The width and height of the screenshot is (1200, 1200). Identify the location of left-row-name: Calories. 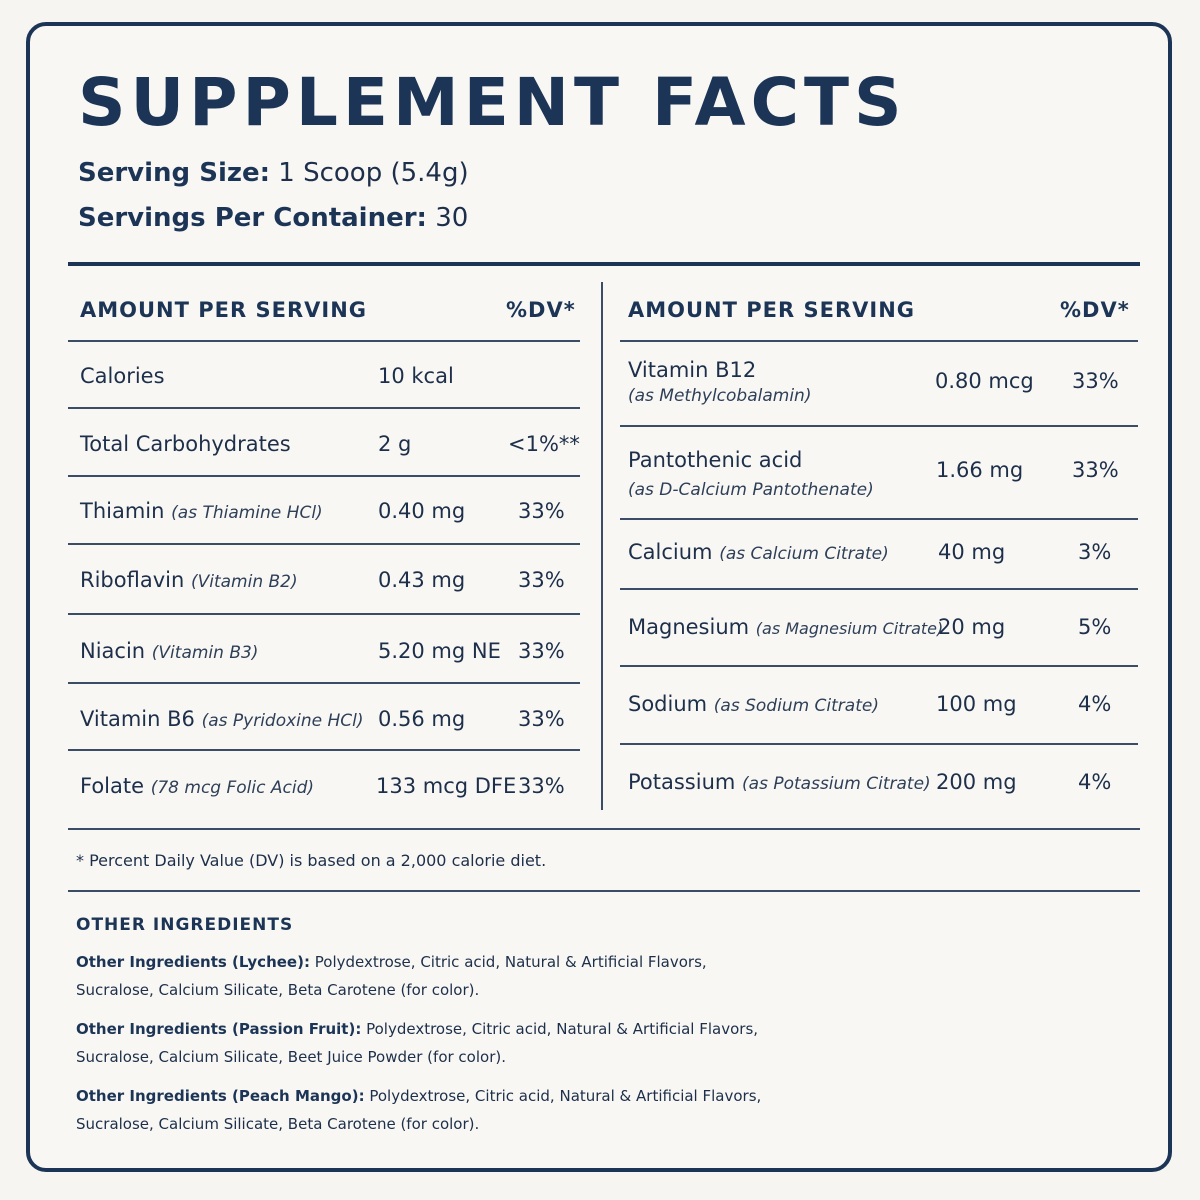
(122, 376).